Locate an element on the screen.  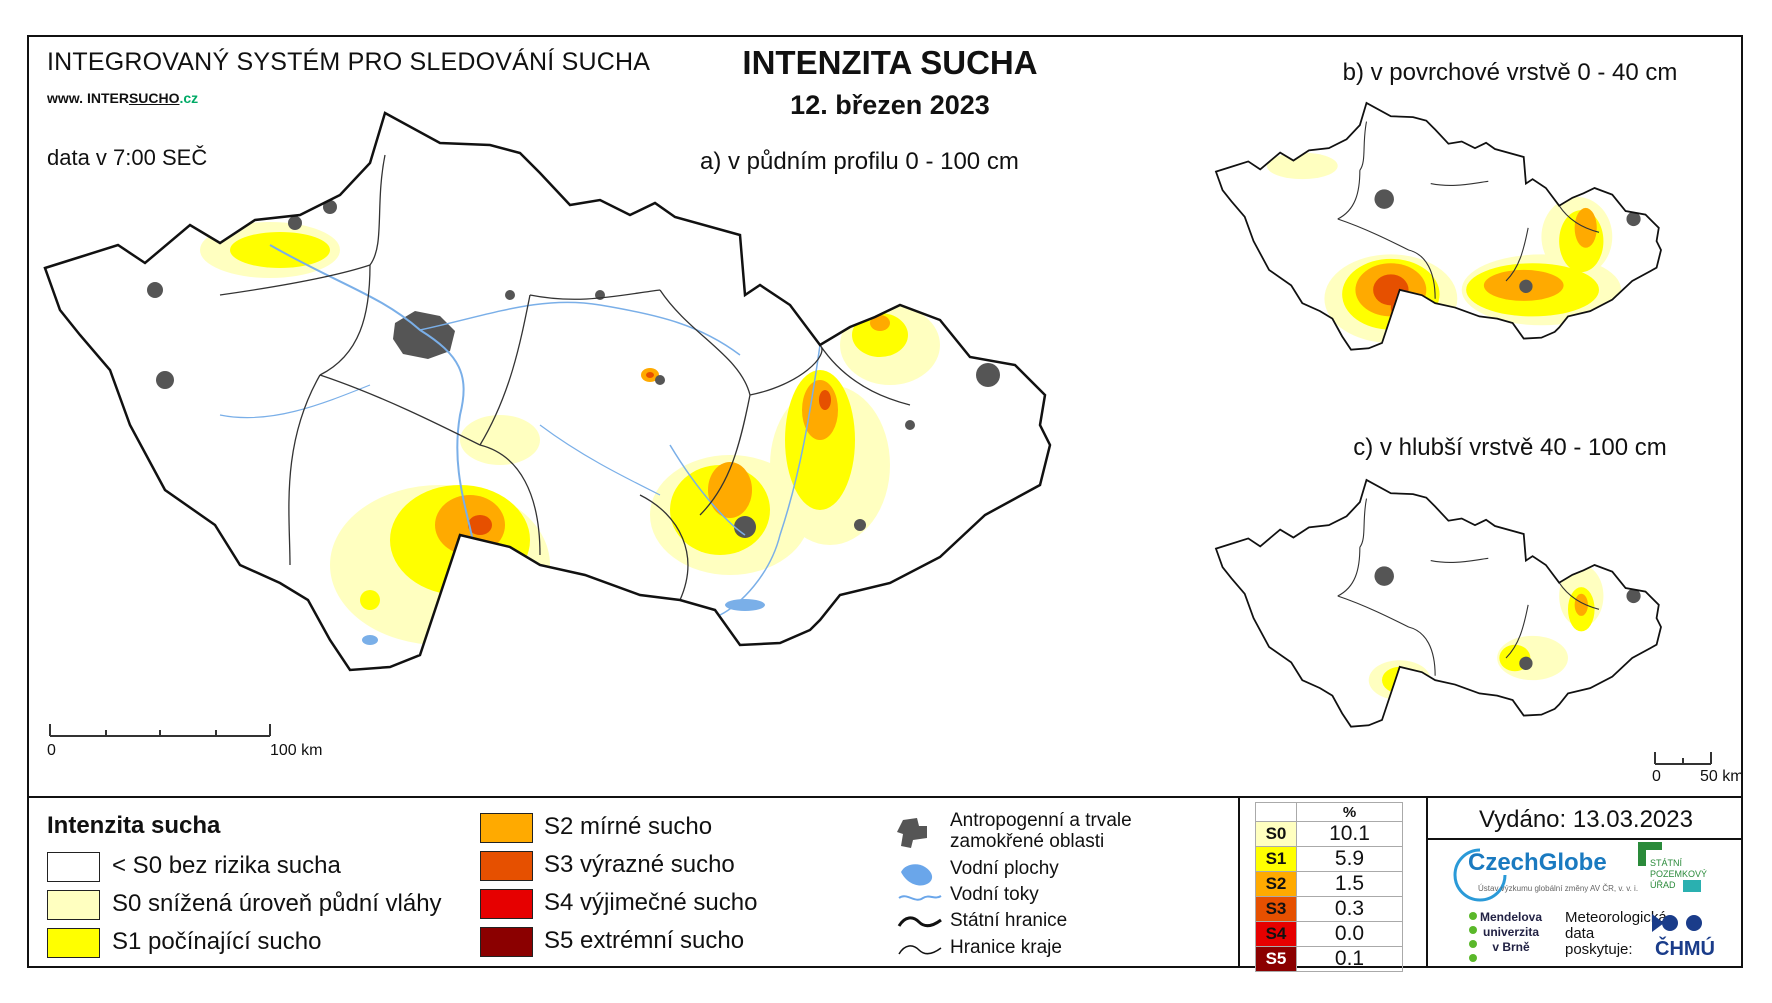
stats-code: S2 is located at coordinates (1276, 884).